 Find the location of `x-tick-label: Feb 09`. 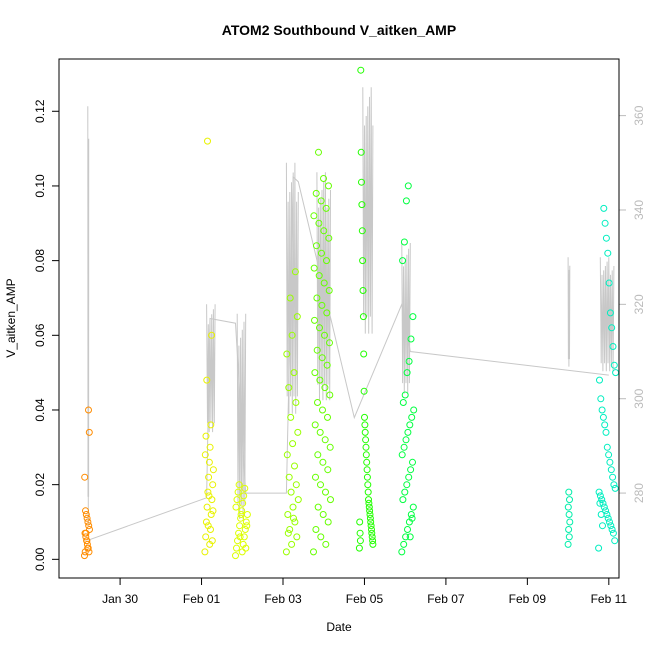

x-tick-label: Feb 09 is located at coordinates (528, 599).